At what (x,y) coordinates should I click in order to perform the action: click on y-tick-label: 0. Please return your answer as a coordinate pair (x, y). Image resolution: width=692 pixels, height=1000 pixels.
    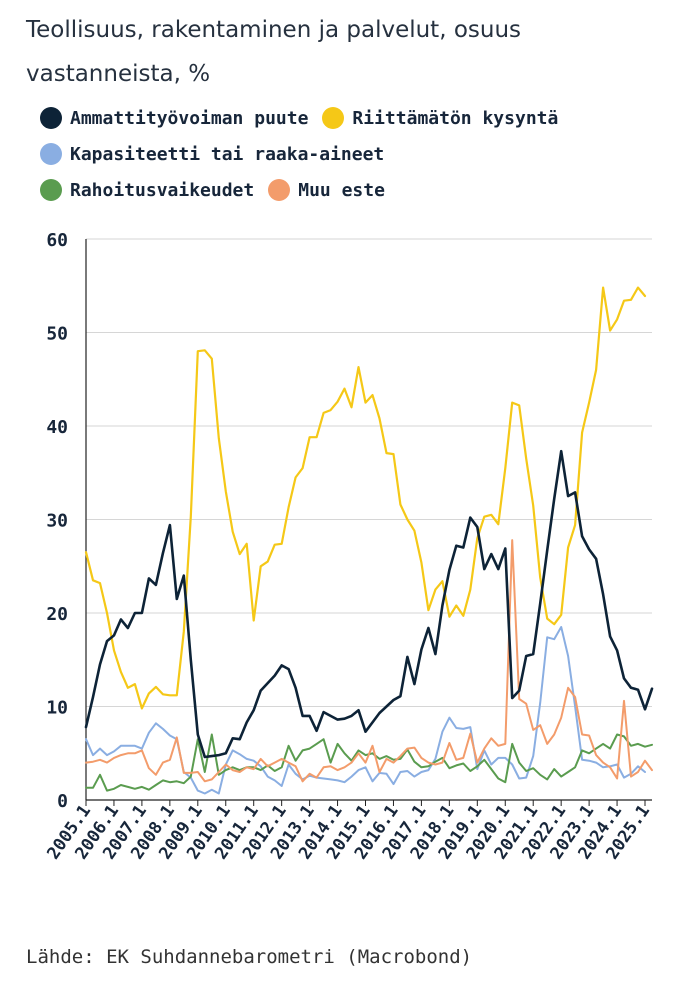
    Looking at the image, I should click on (62, 801).